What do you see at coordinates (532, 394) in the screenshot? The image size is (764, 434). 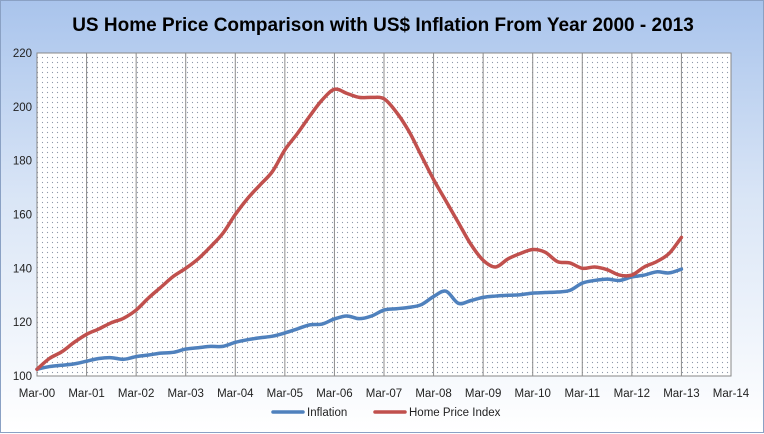 I see `x-tick-label: Mar-10` at bounding box center [532, 394].